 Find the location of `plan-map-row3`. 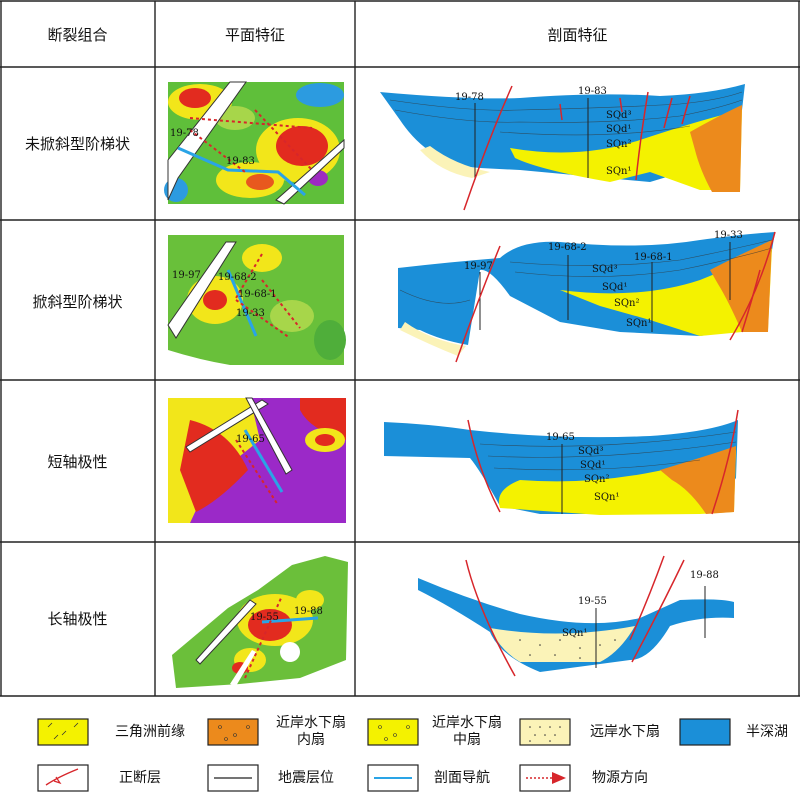

plan-map-row3 is located at coordinates (257, 460).